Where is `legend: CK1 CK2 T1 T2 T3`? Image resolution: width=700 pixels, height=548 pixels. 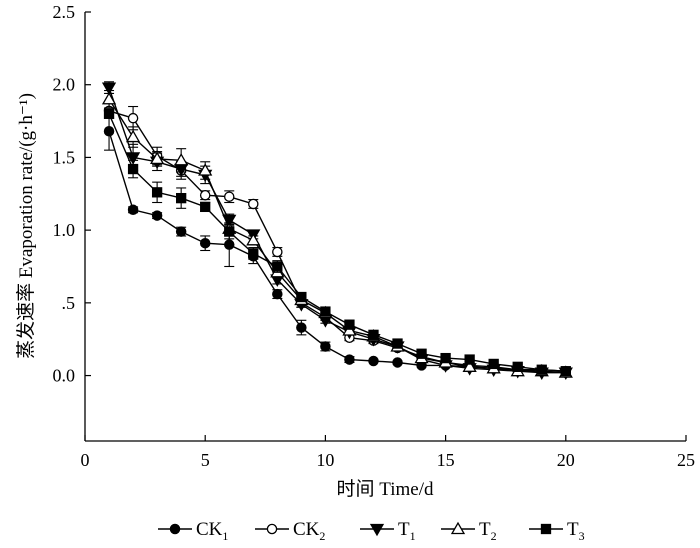 legend: CK1 CK2 T1 T2 T3 is located at coordinates (371, 531).